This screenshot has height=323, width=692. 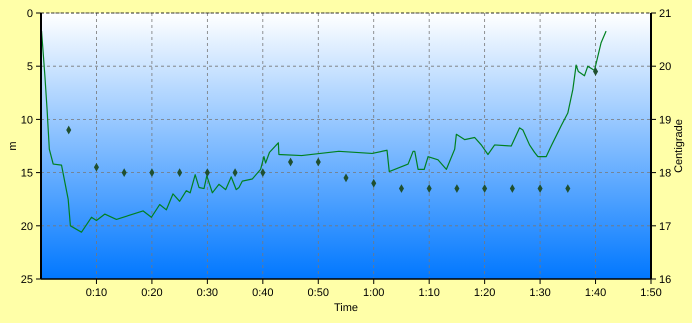 What do you see at coordinates (97, 293) in the screenshot?
I see `x-tick-label: 0:10` at bounding box center [97, 293].